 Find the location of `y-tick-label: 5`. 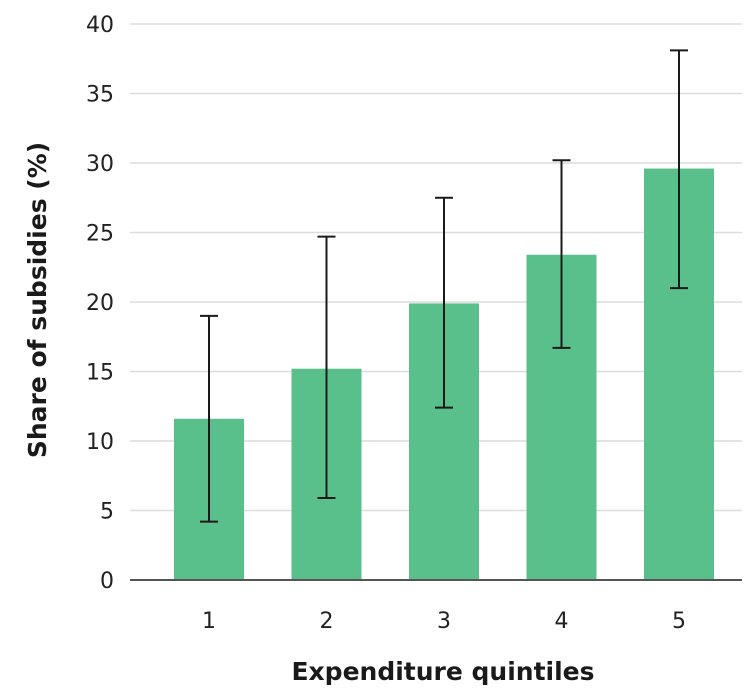

y-tick-label: 5 is located at coordinates (107, 512).